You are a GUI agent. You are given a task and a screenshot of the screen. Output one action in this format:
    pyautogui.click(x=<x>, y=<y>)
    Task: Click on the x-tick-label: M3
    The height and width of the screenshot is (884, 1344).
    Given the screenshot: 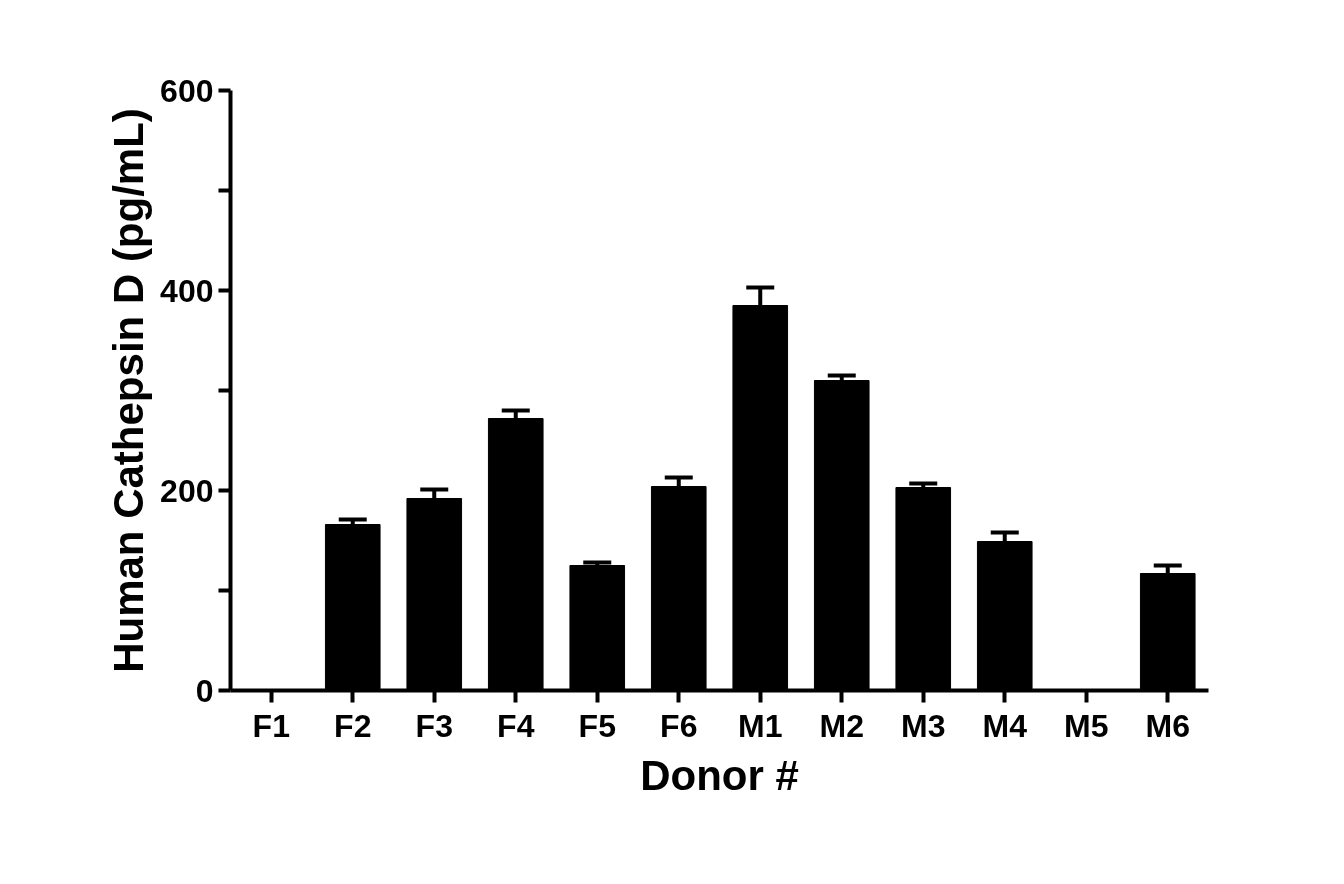 What is the action you would take?
    pyautogui.click(x=923, y=725)
    